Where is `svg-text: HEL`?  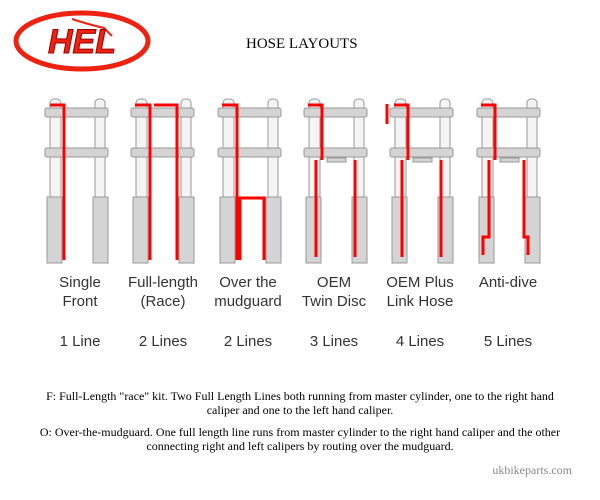
svg-text: HEL is located at coordinates (82, 42).